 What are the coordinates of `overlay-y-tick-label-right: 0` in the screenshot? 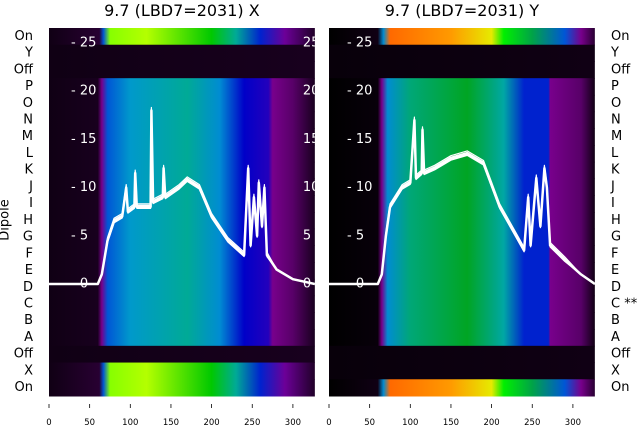 It's located at (307, 284).